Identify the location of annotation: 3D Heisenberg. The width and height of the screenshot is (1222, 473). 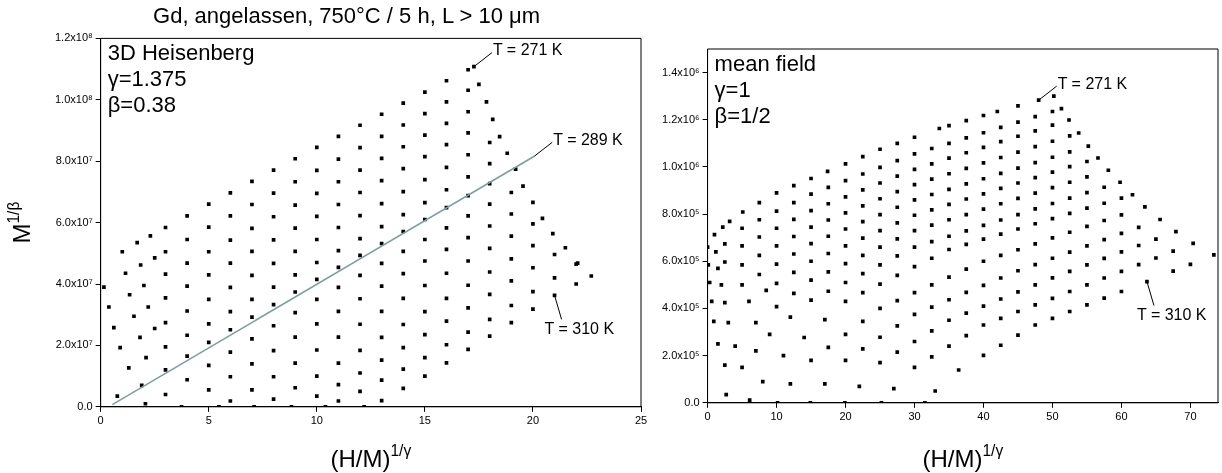
(181, 53).